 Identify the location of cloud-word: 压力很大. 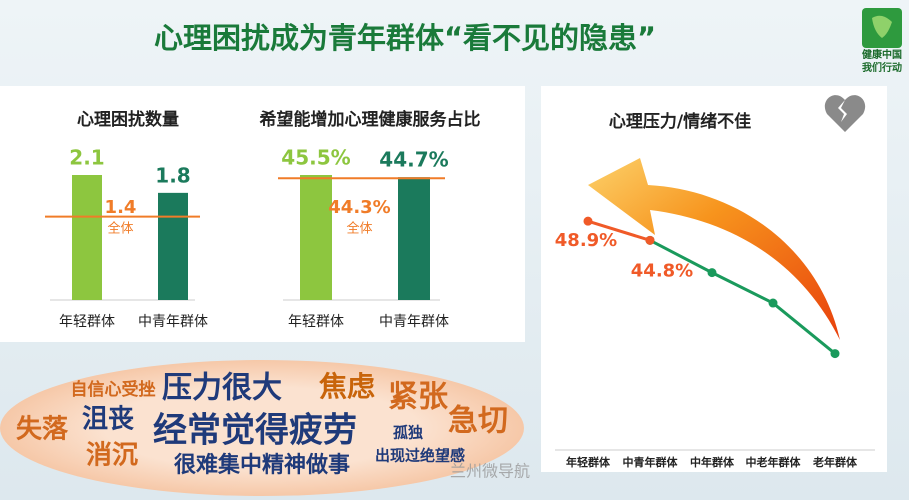
(222, 388).